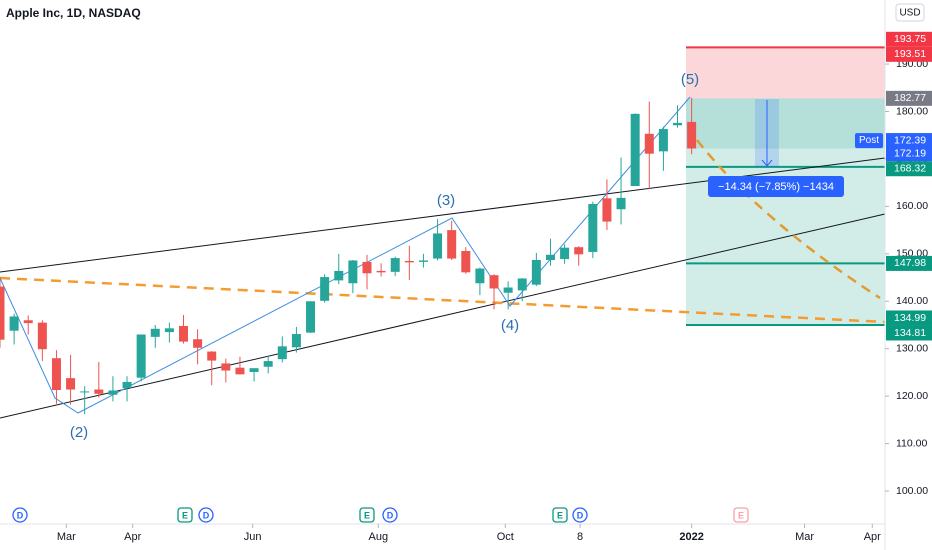 The width and height of the screenshot is (932, 550). I want to click on x-tick-label: 2022, so click(691, 537).